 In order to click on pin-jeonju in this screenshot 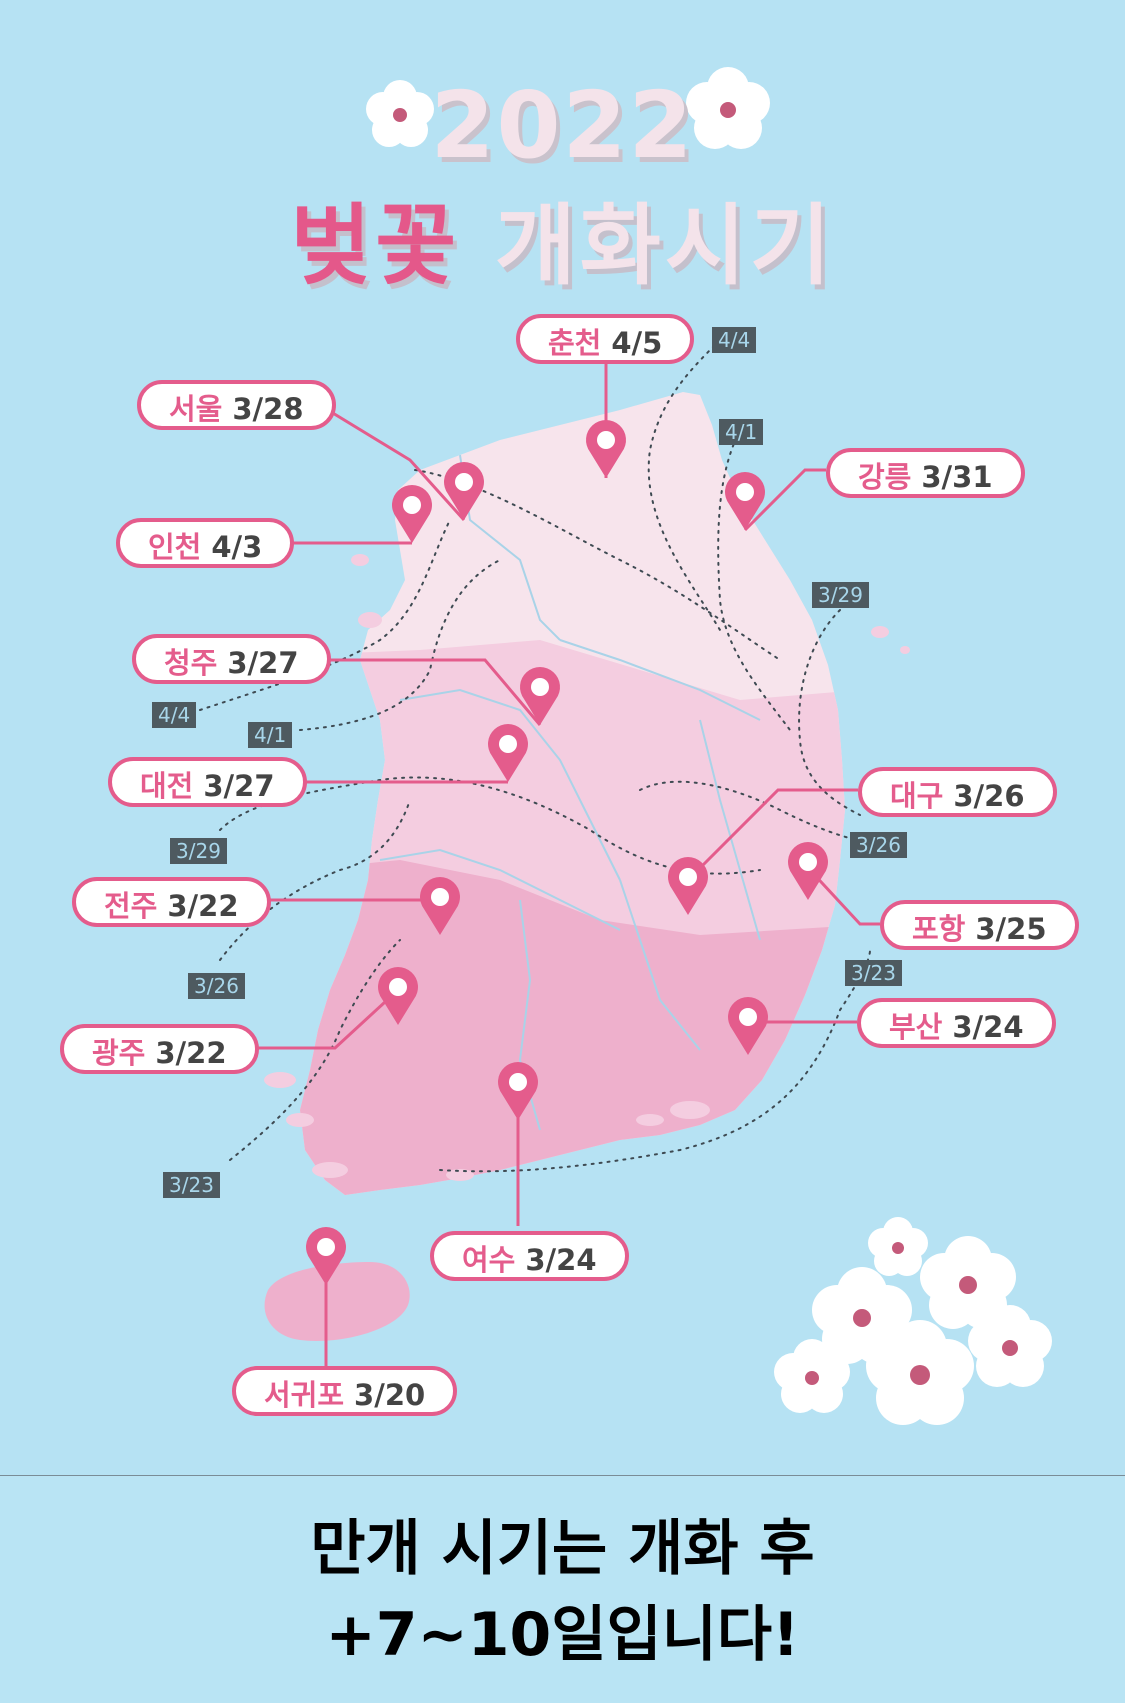, I will do `click(440, 906)`.